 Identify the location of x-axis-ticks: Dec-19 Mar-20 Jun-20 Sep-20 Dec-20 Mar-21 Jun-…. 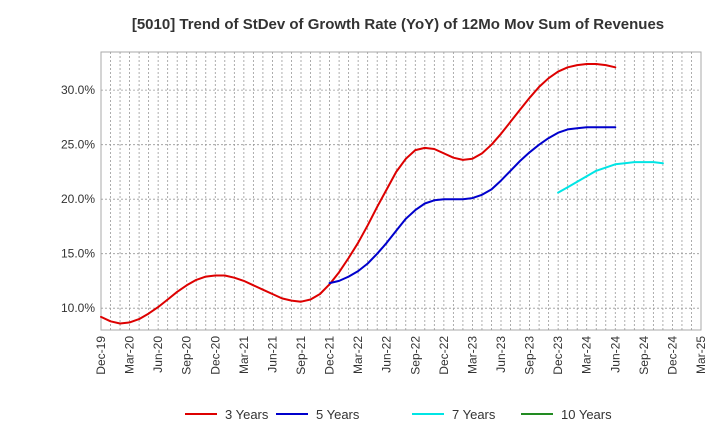
(401, 355).